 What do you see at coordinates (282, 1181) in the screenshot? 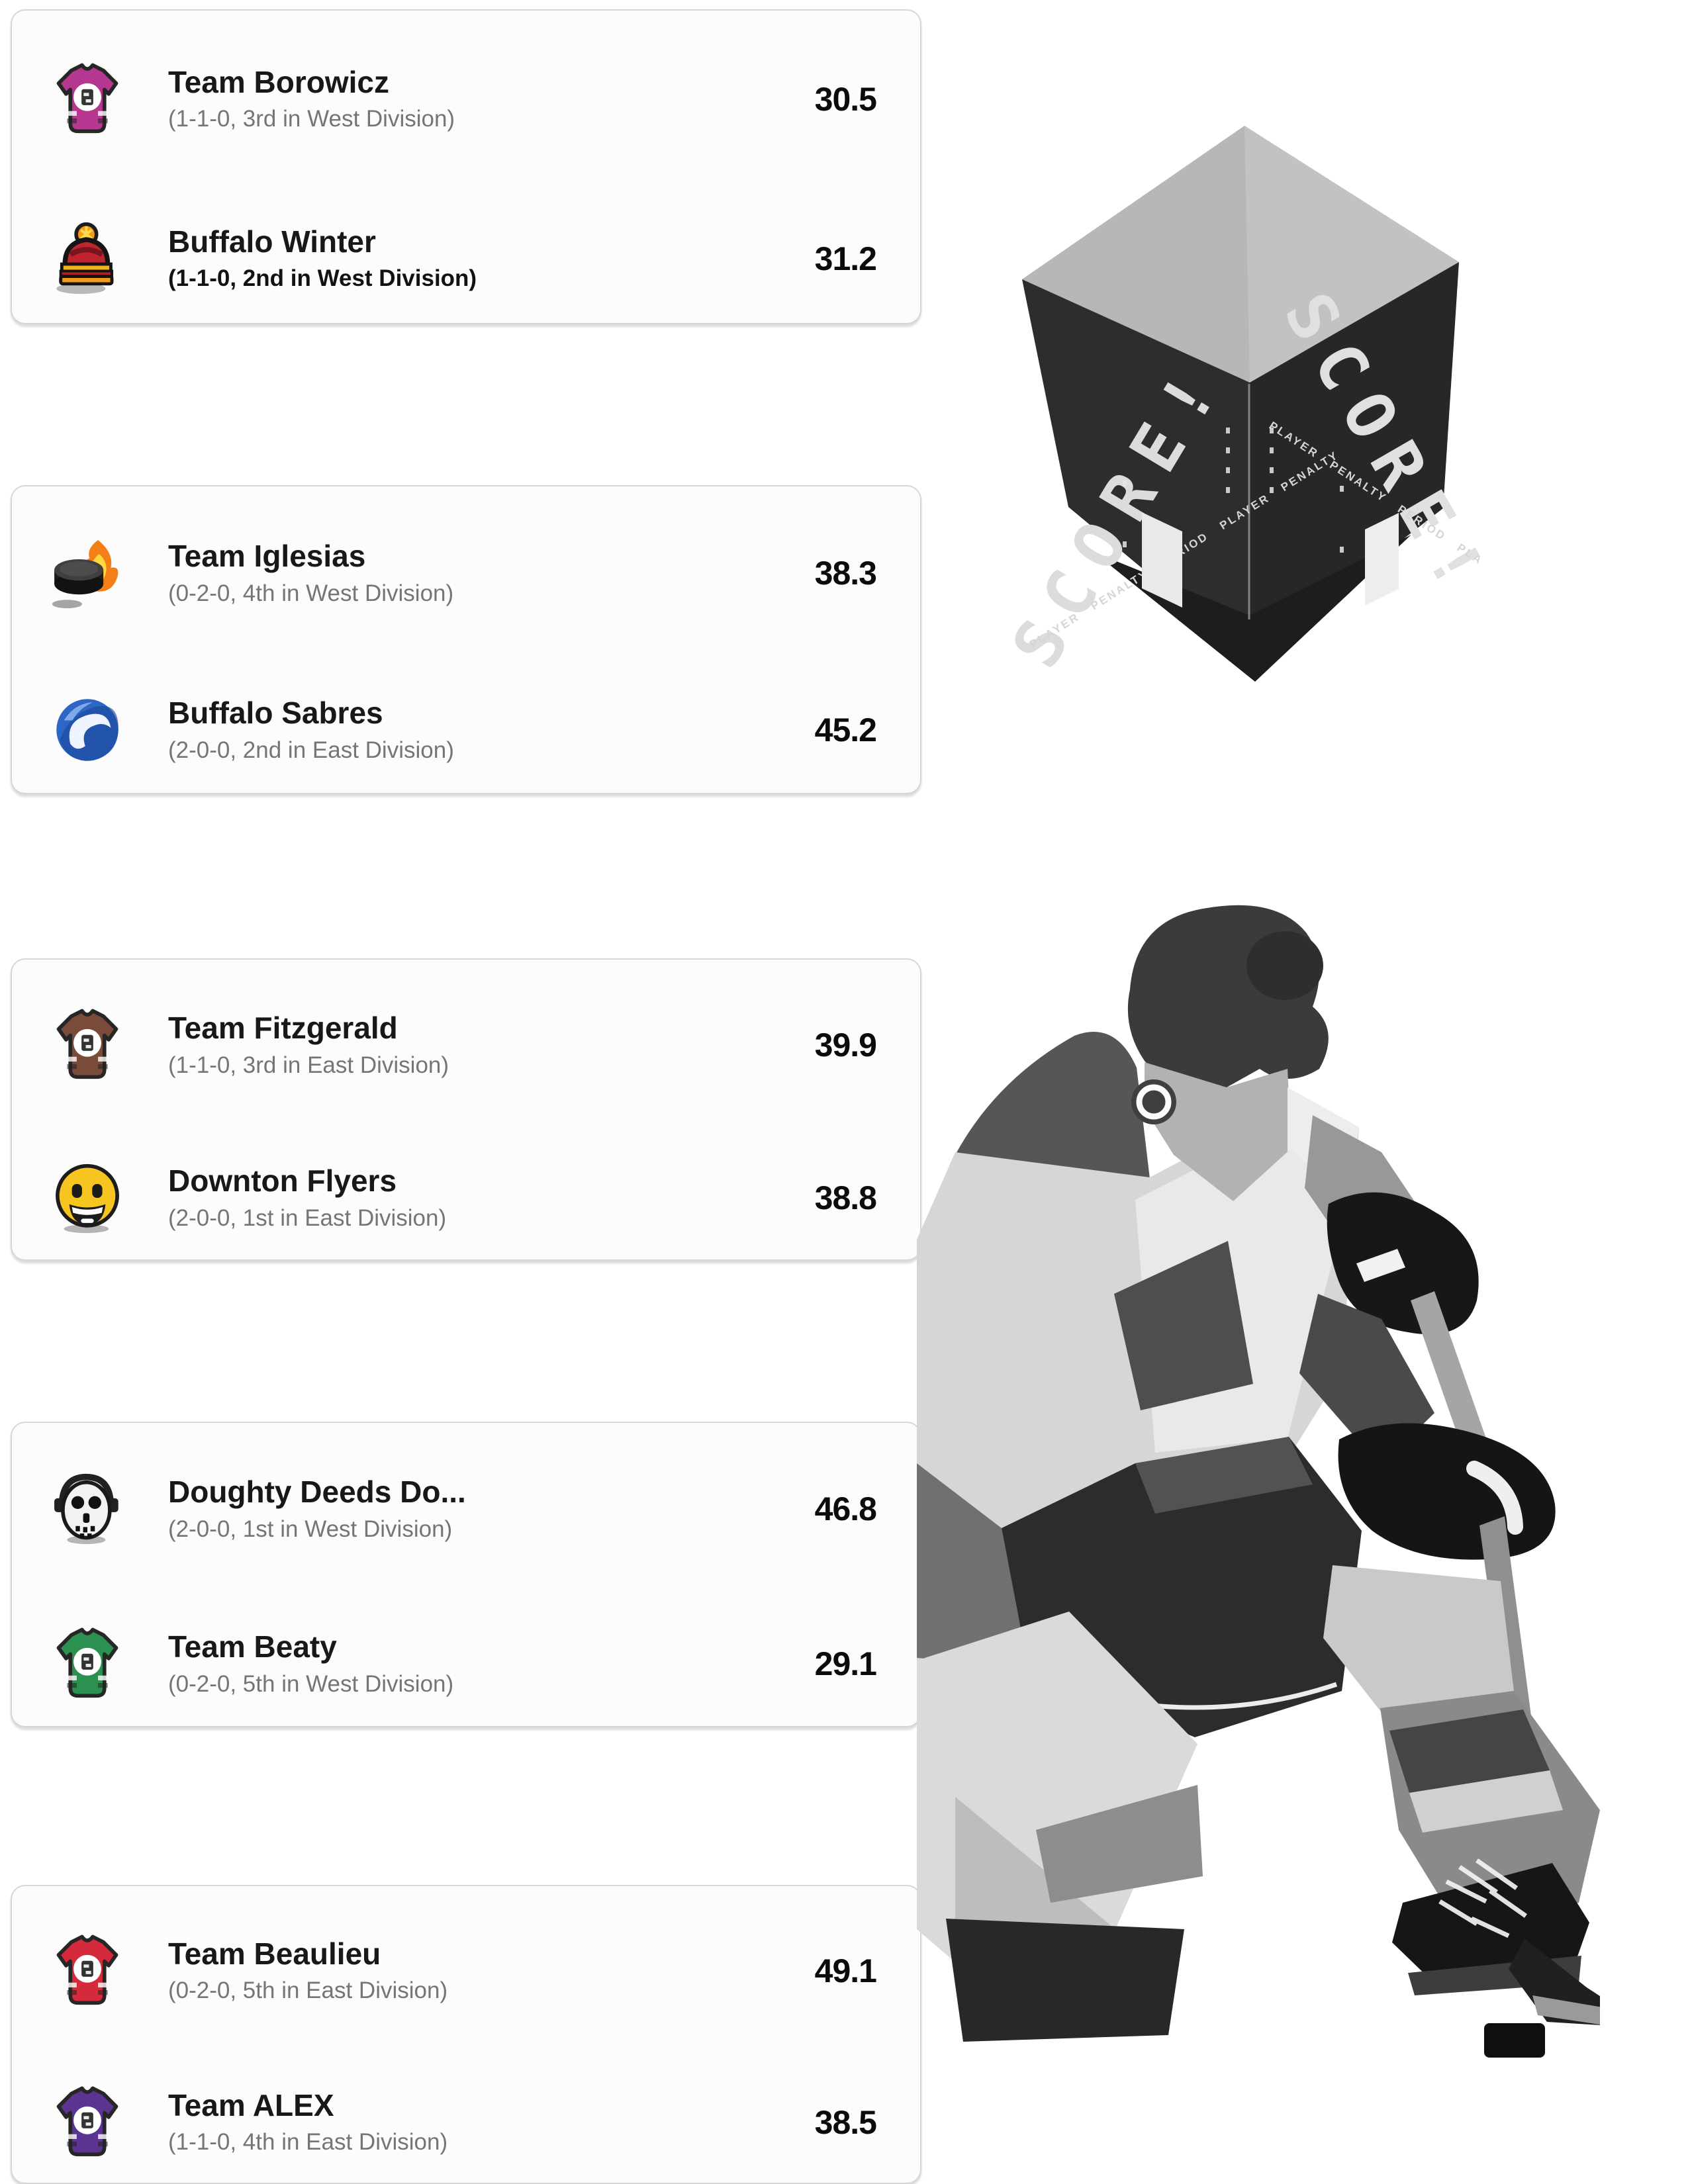
I see `team-name: Downton Flyers` at bounding box center [282, 1181].